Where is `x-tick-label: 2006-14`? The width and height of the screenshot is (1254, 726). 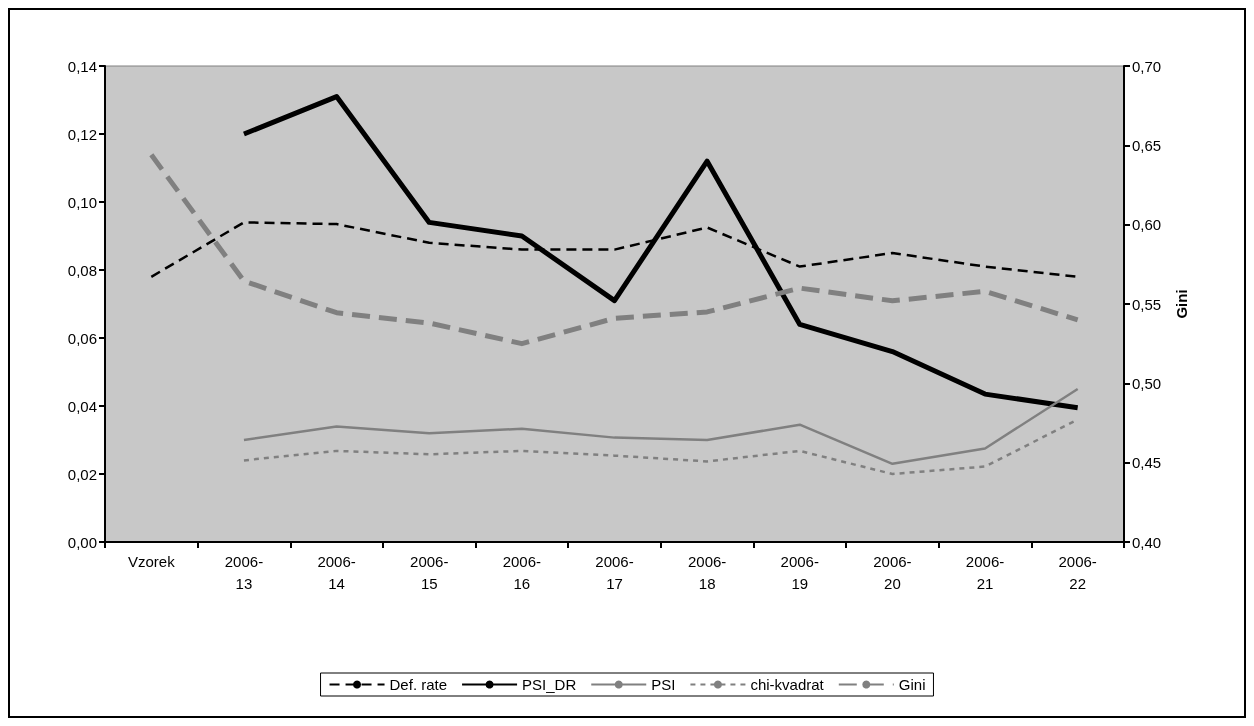 x-tick-label: 2006-14 is located at coordinates (336, 572).